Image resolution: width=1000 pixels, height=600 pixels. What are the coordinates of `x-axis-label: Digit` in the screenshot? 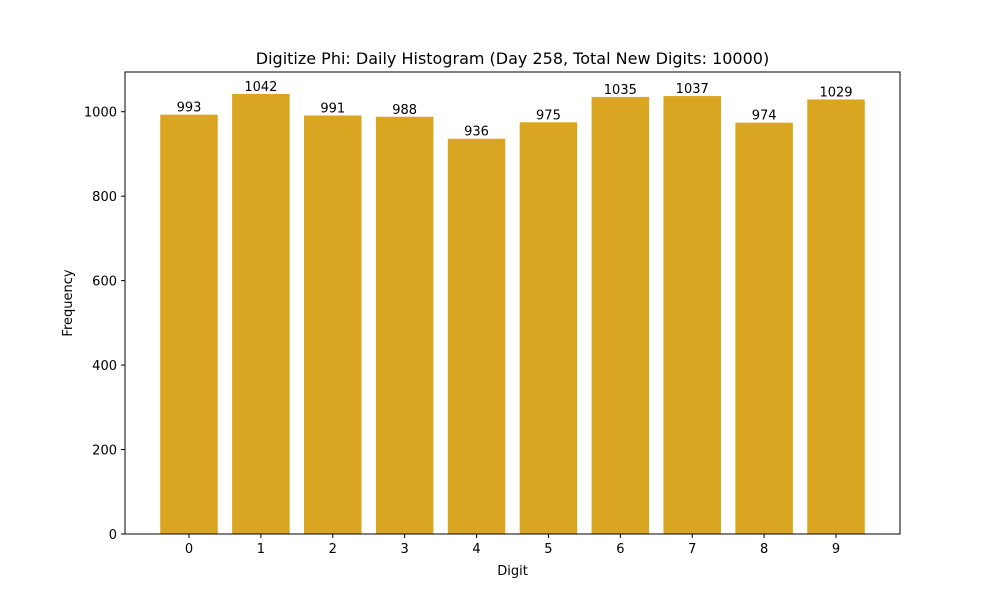 It's located at (512, 571).